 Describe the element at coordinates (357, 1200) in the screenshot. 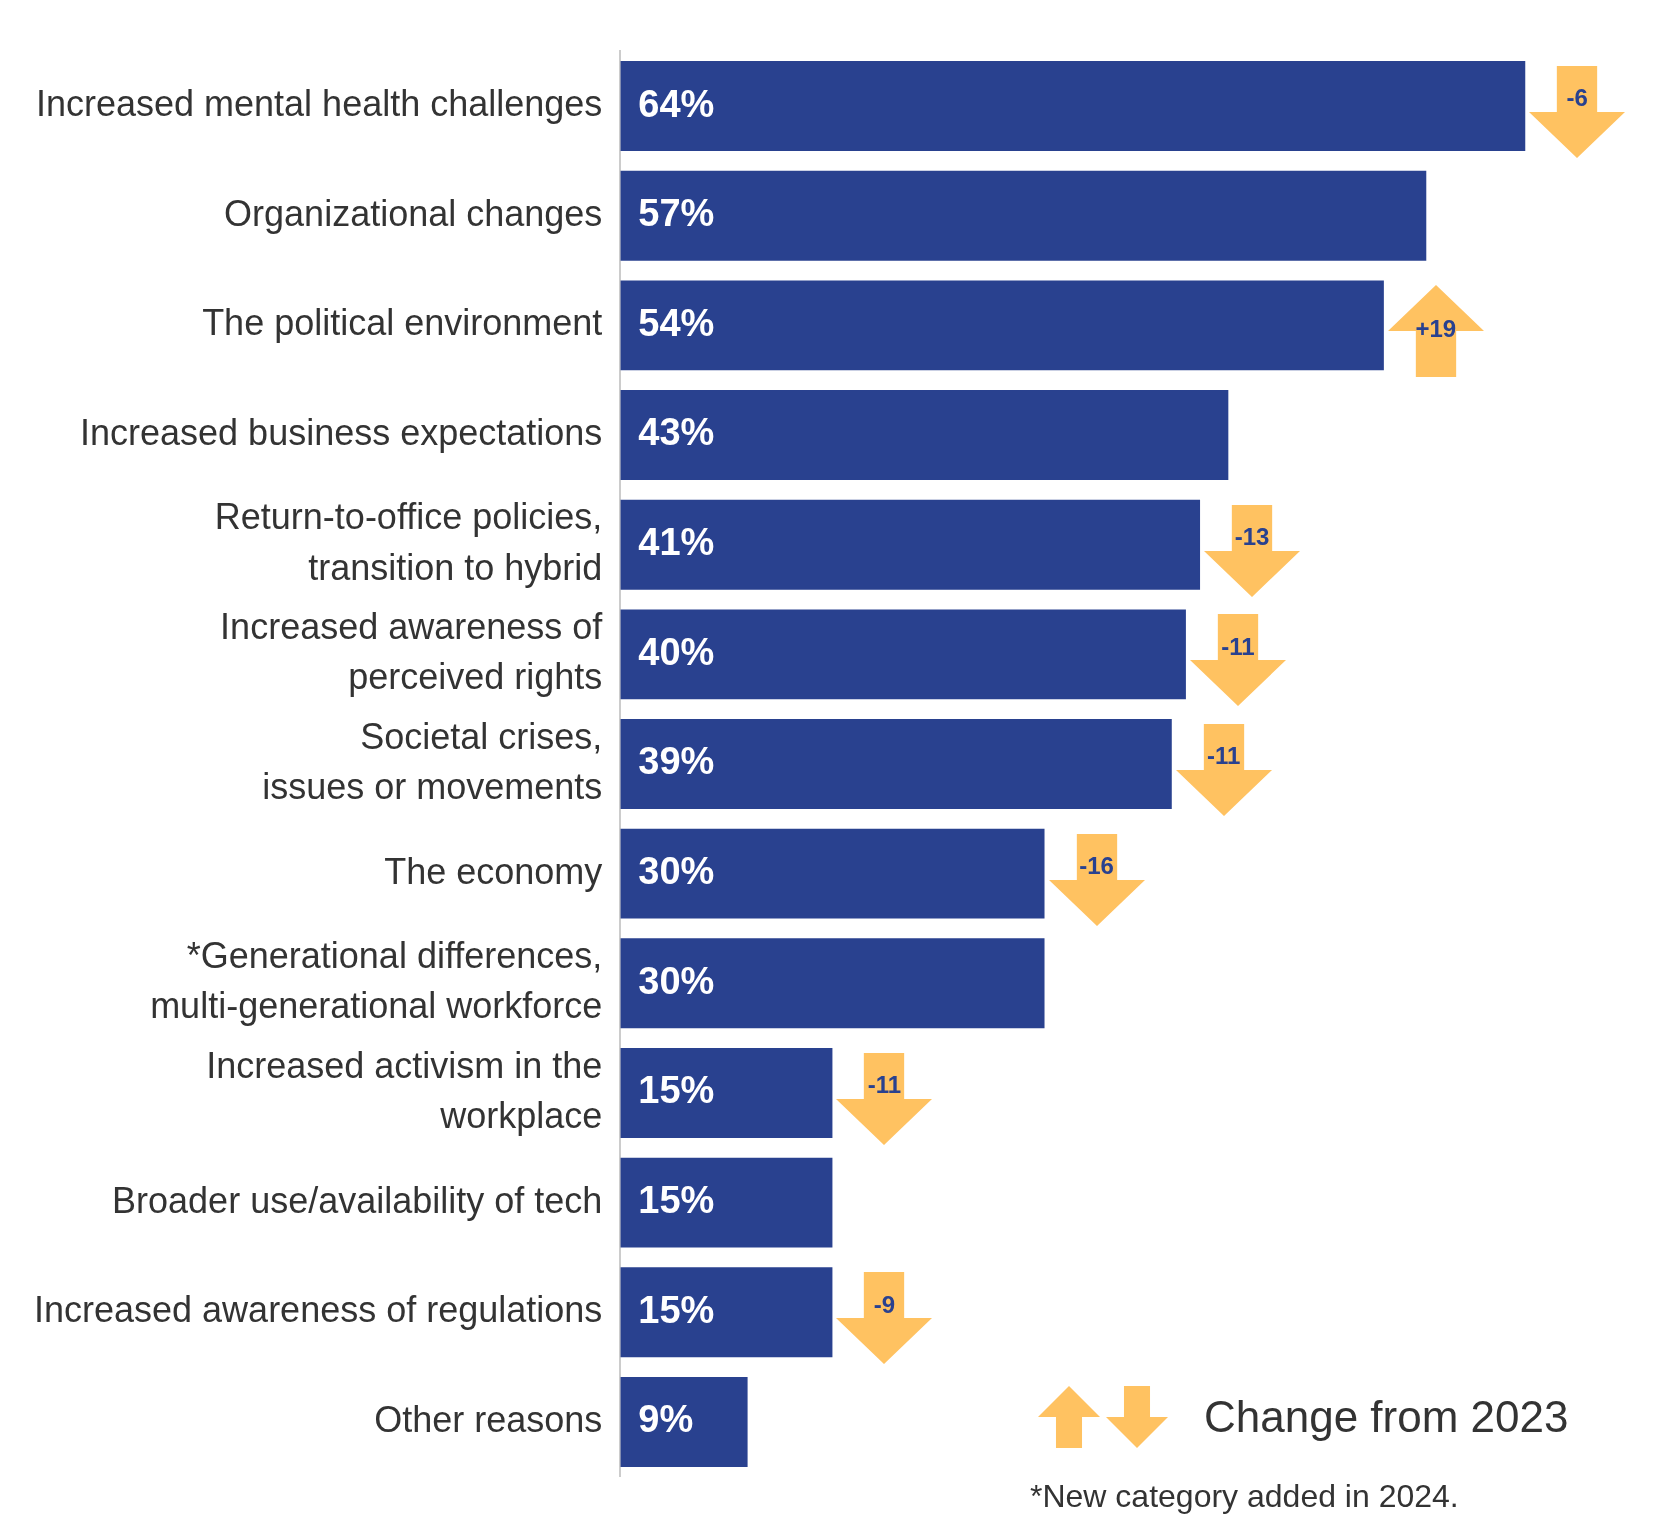

I see `y-tick-label: Broader use/availability of tech` at that location.